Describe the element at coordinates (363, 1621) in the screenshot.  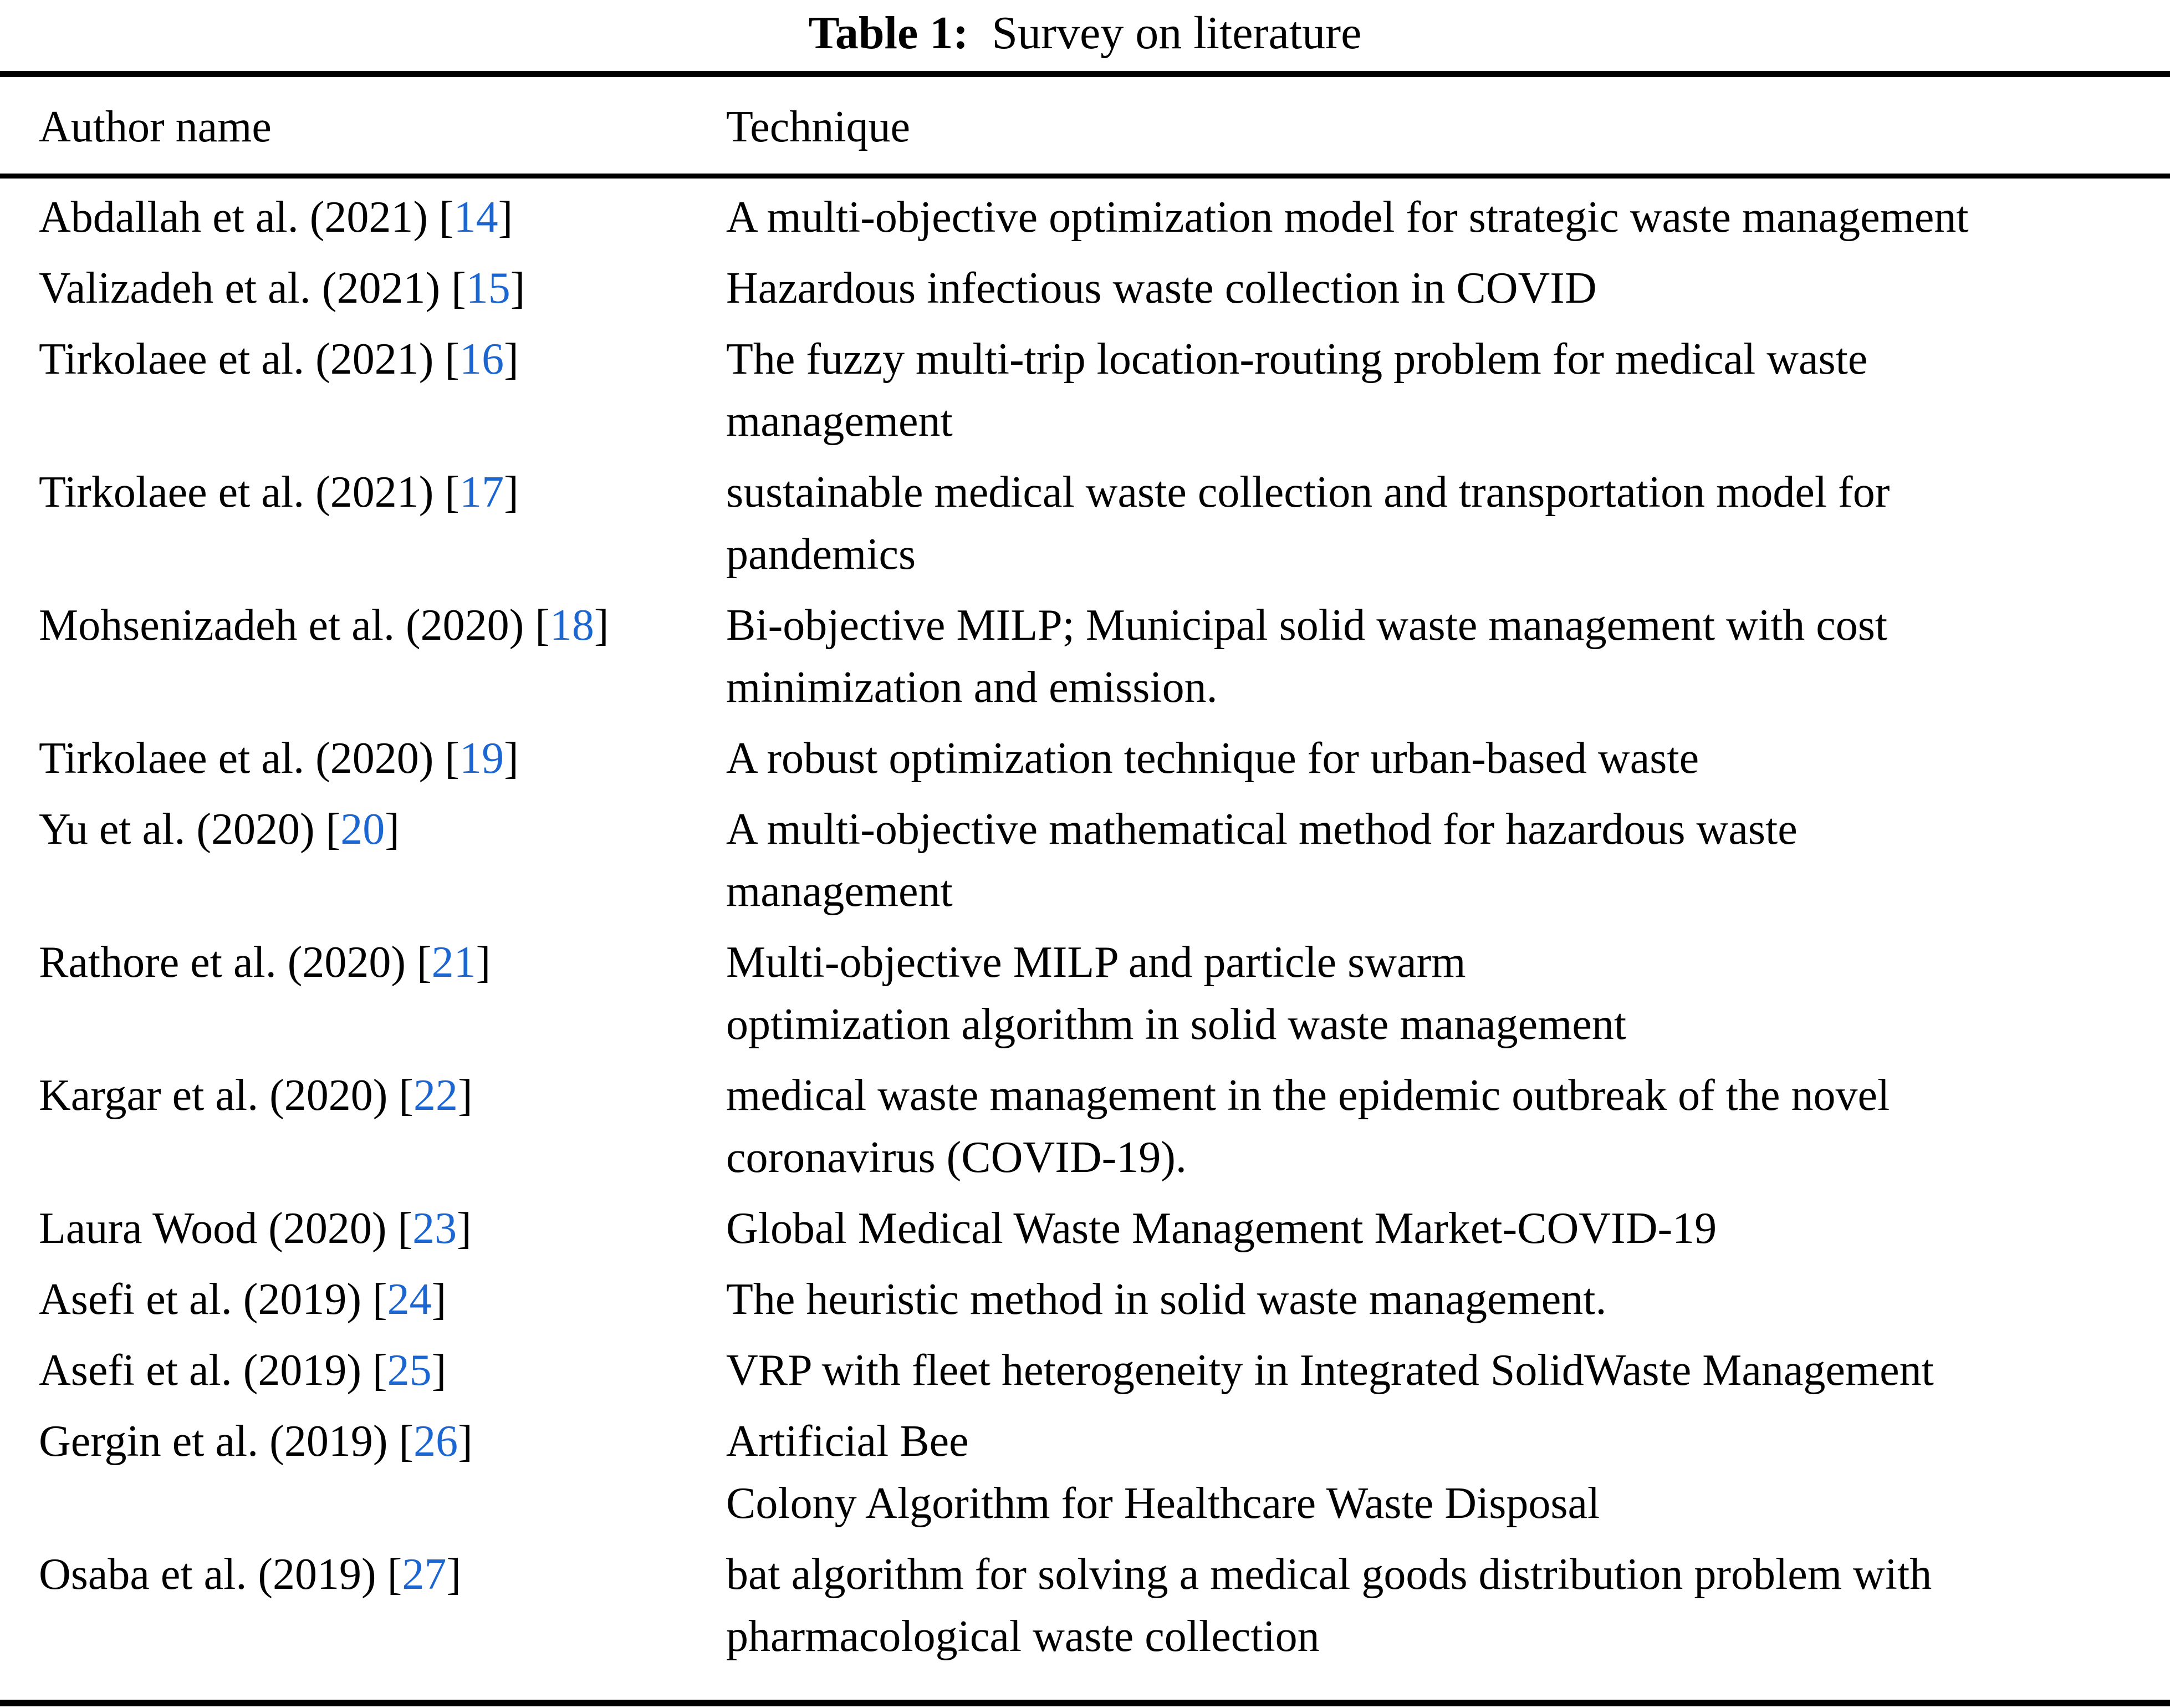
I see `author-cell: Osaba et al. (2019) [27]` at that location.